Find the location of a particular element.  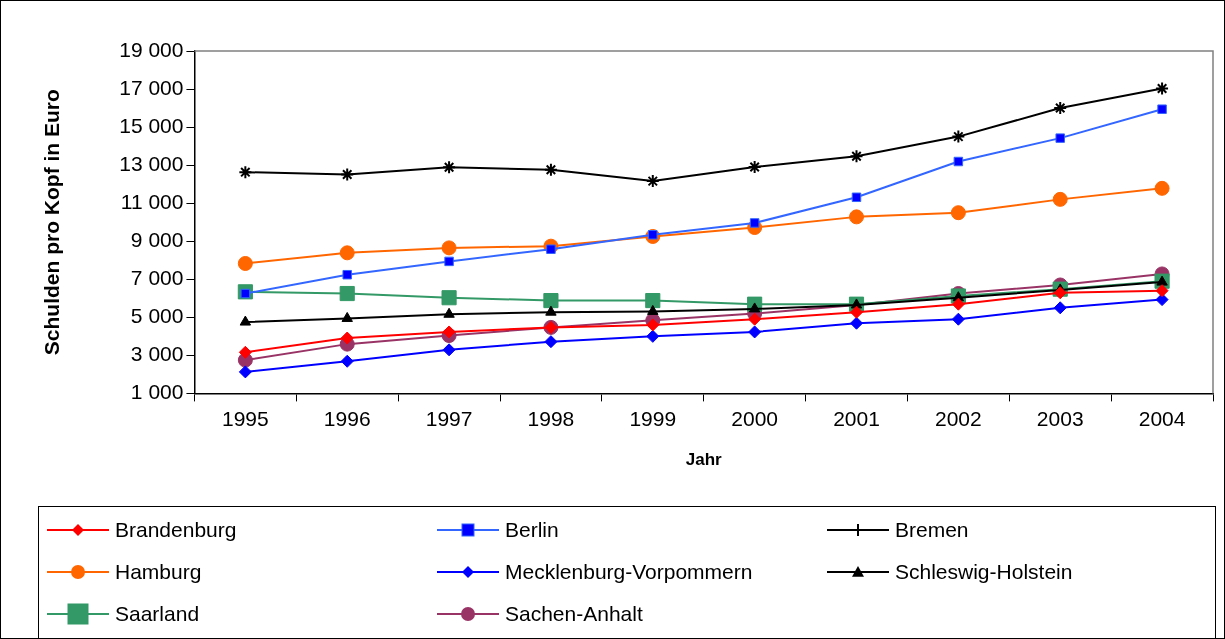

y-tick-label: 15 000 is located at coordinates (151, 125).